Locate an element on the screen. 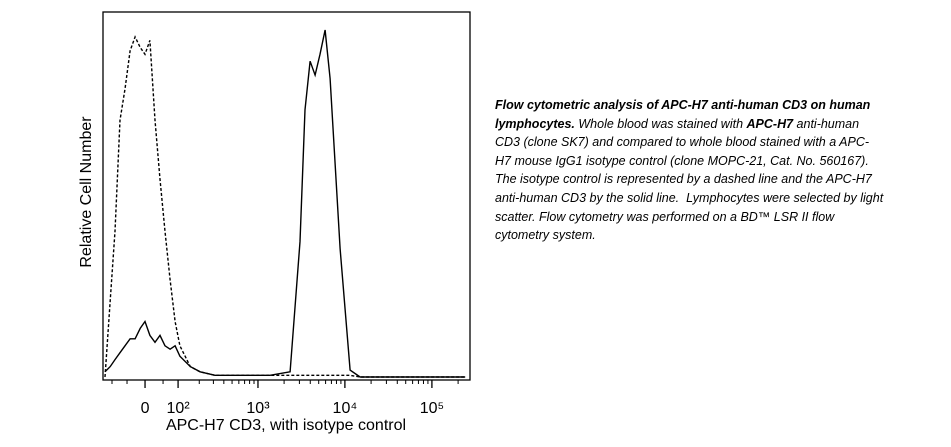  x-tick-label: 10⁵ is located at coordinates (432, 408).